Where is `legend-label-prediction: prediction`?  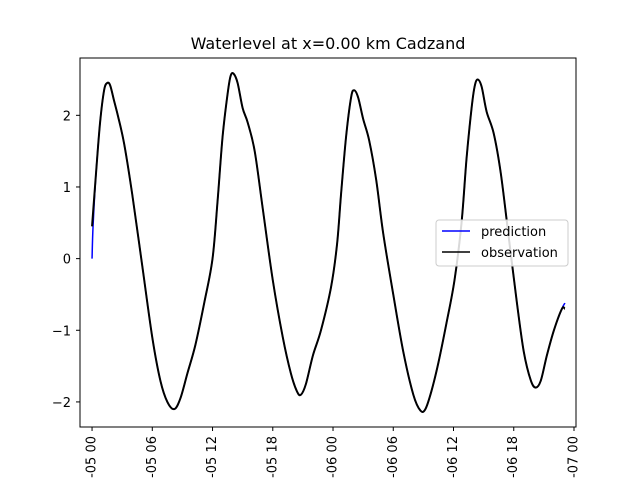 legend-label-prediction: prediction is located at coordinates (513, 232).